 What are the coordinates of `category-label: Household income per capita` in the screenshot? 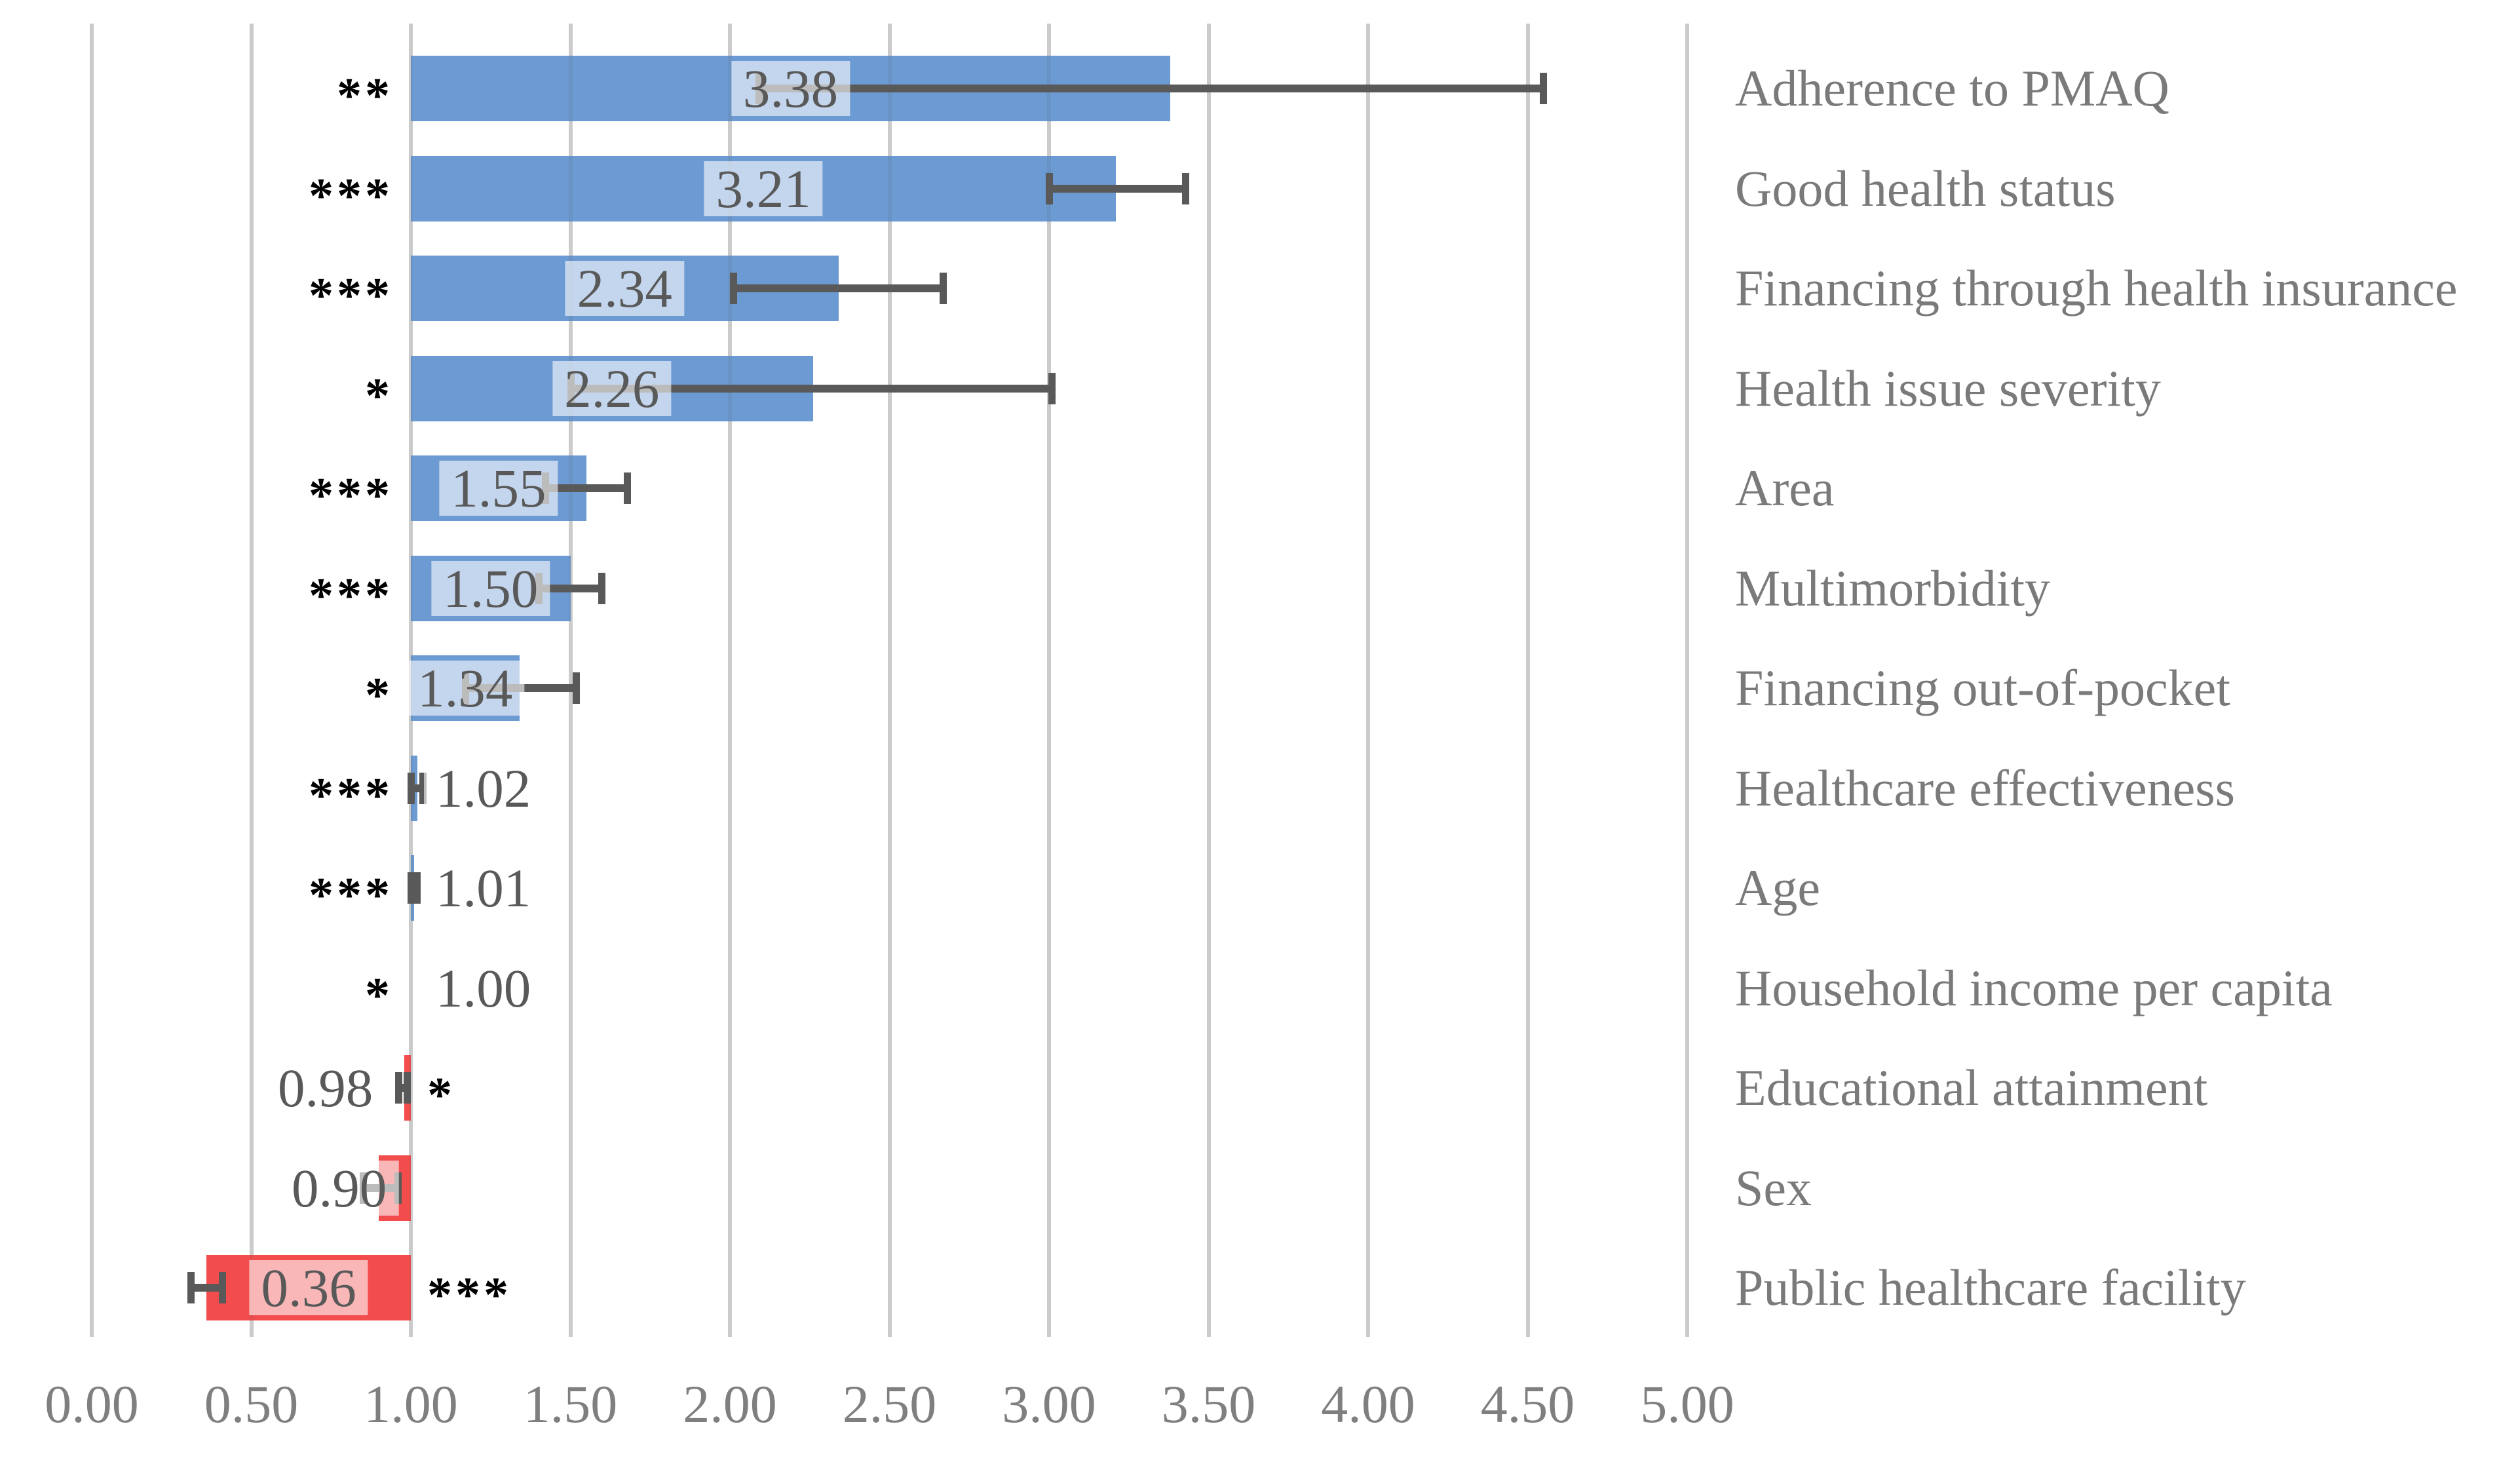 It's located at (2034, 987).